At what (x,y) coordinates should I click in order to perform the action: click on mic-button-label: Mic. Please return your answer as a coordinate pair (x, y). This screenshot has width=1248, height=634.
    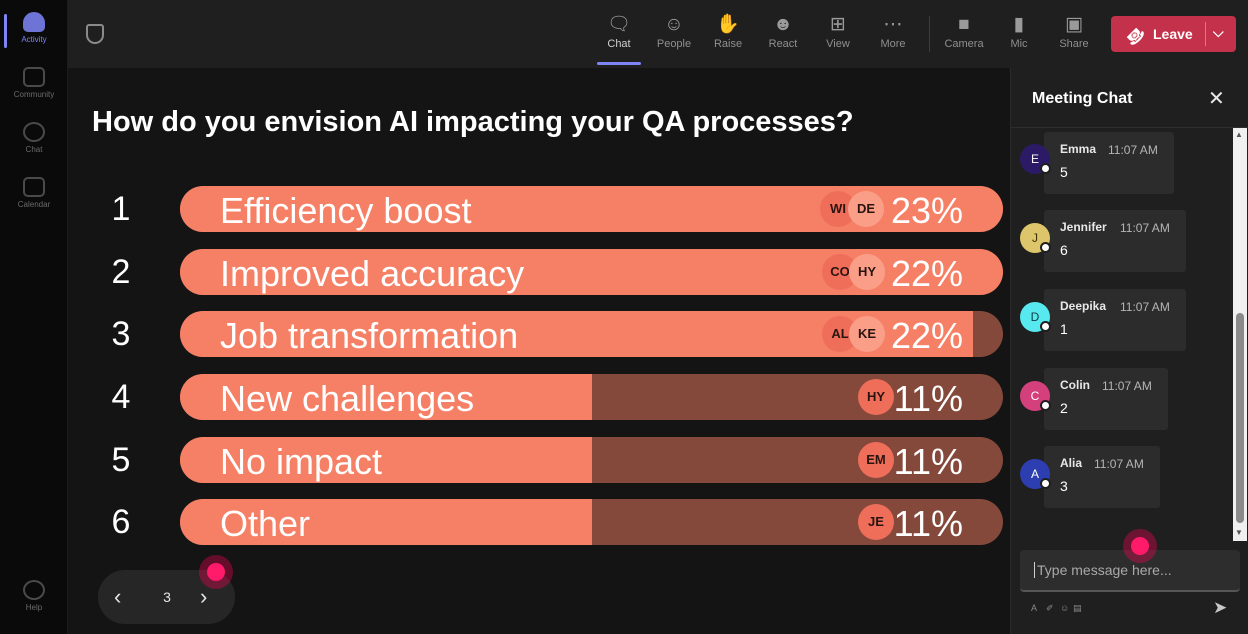
    Looking at the image, I should click on (1019, 44).